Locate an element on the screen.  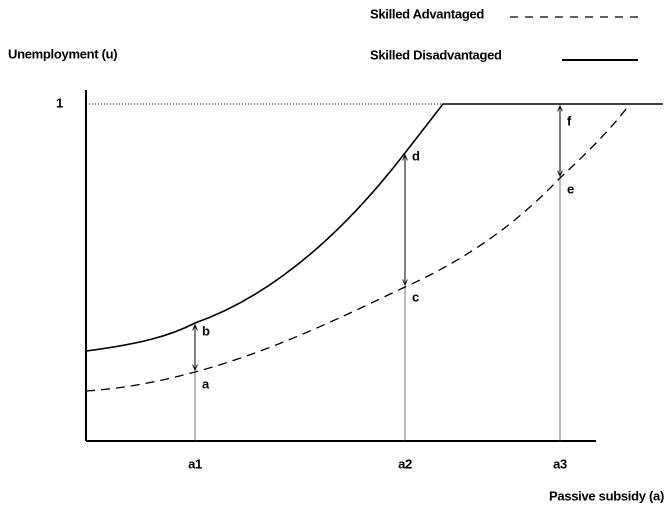
y-axis-label: Unemployment (u) is located at coordinates (62, 53).